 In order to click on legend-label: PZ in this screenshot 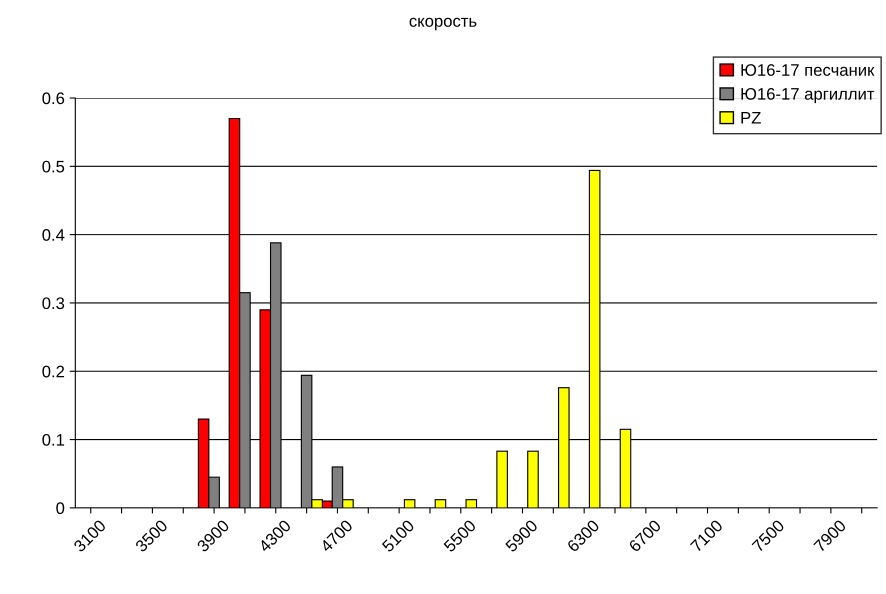, I will do `click(751, 118)`.